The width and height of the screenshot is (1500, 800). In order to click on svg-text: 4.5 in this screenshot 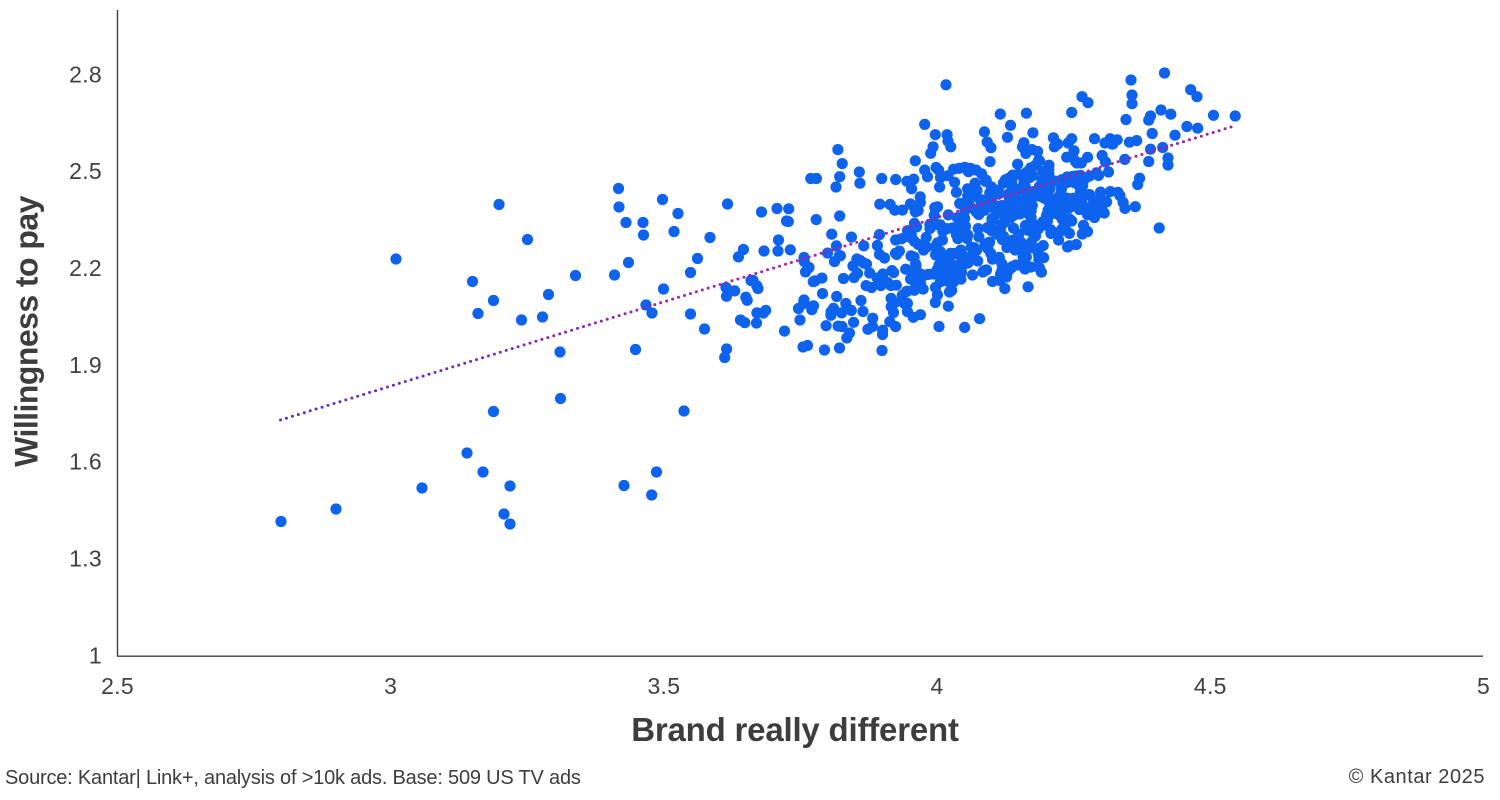, I will do `click(1210, 686)`.